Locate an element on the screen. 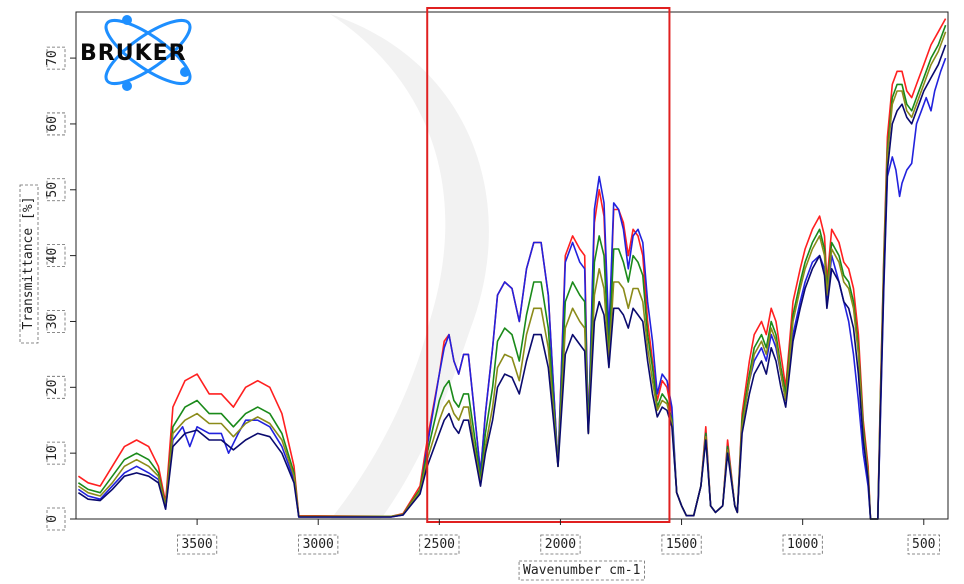 This screenshot has height=584, width=964. y-axis-title: Transmittance [%] is located at coordinates (28, 262).